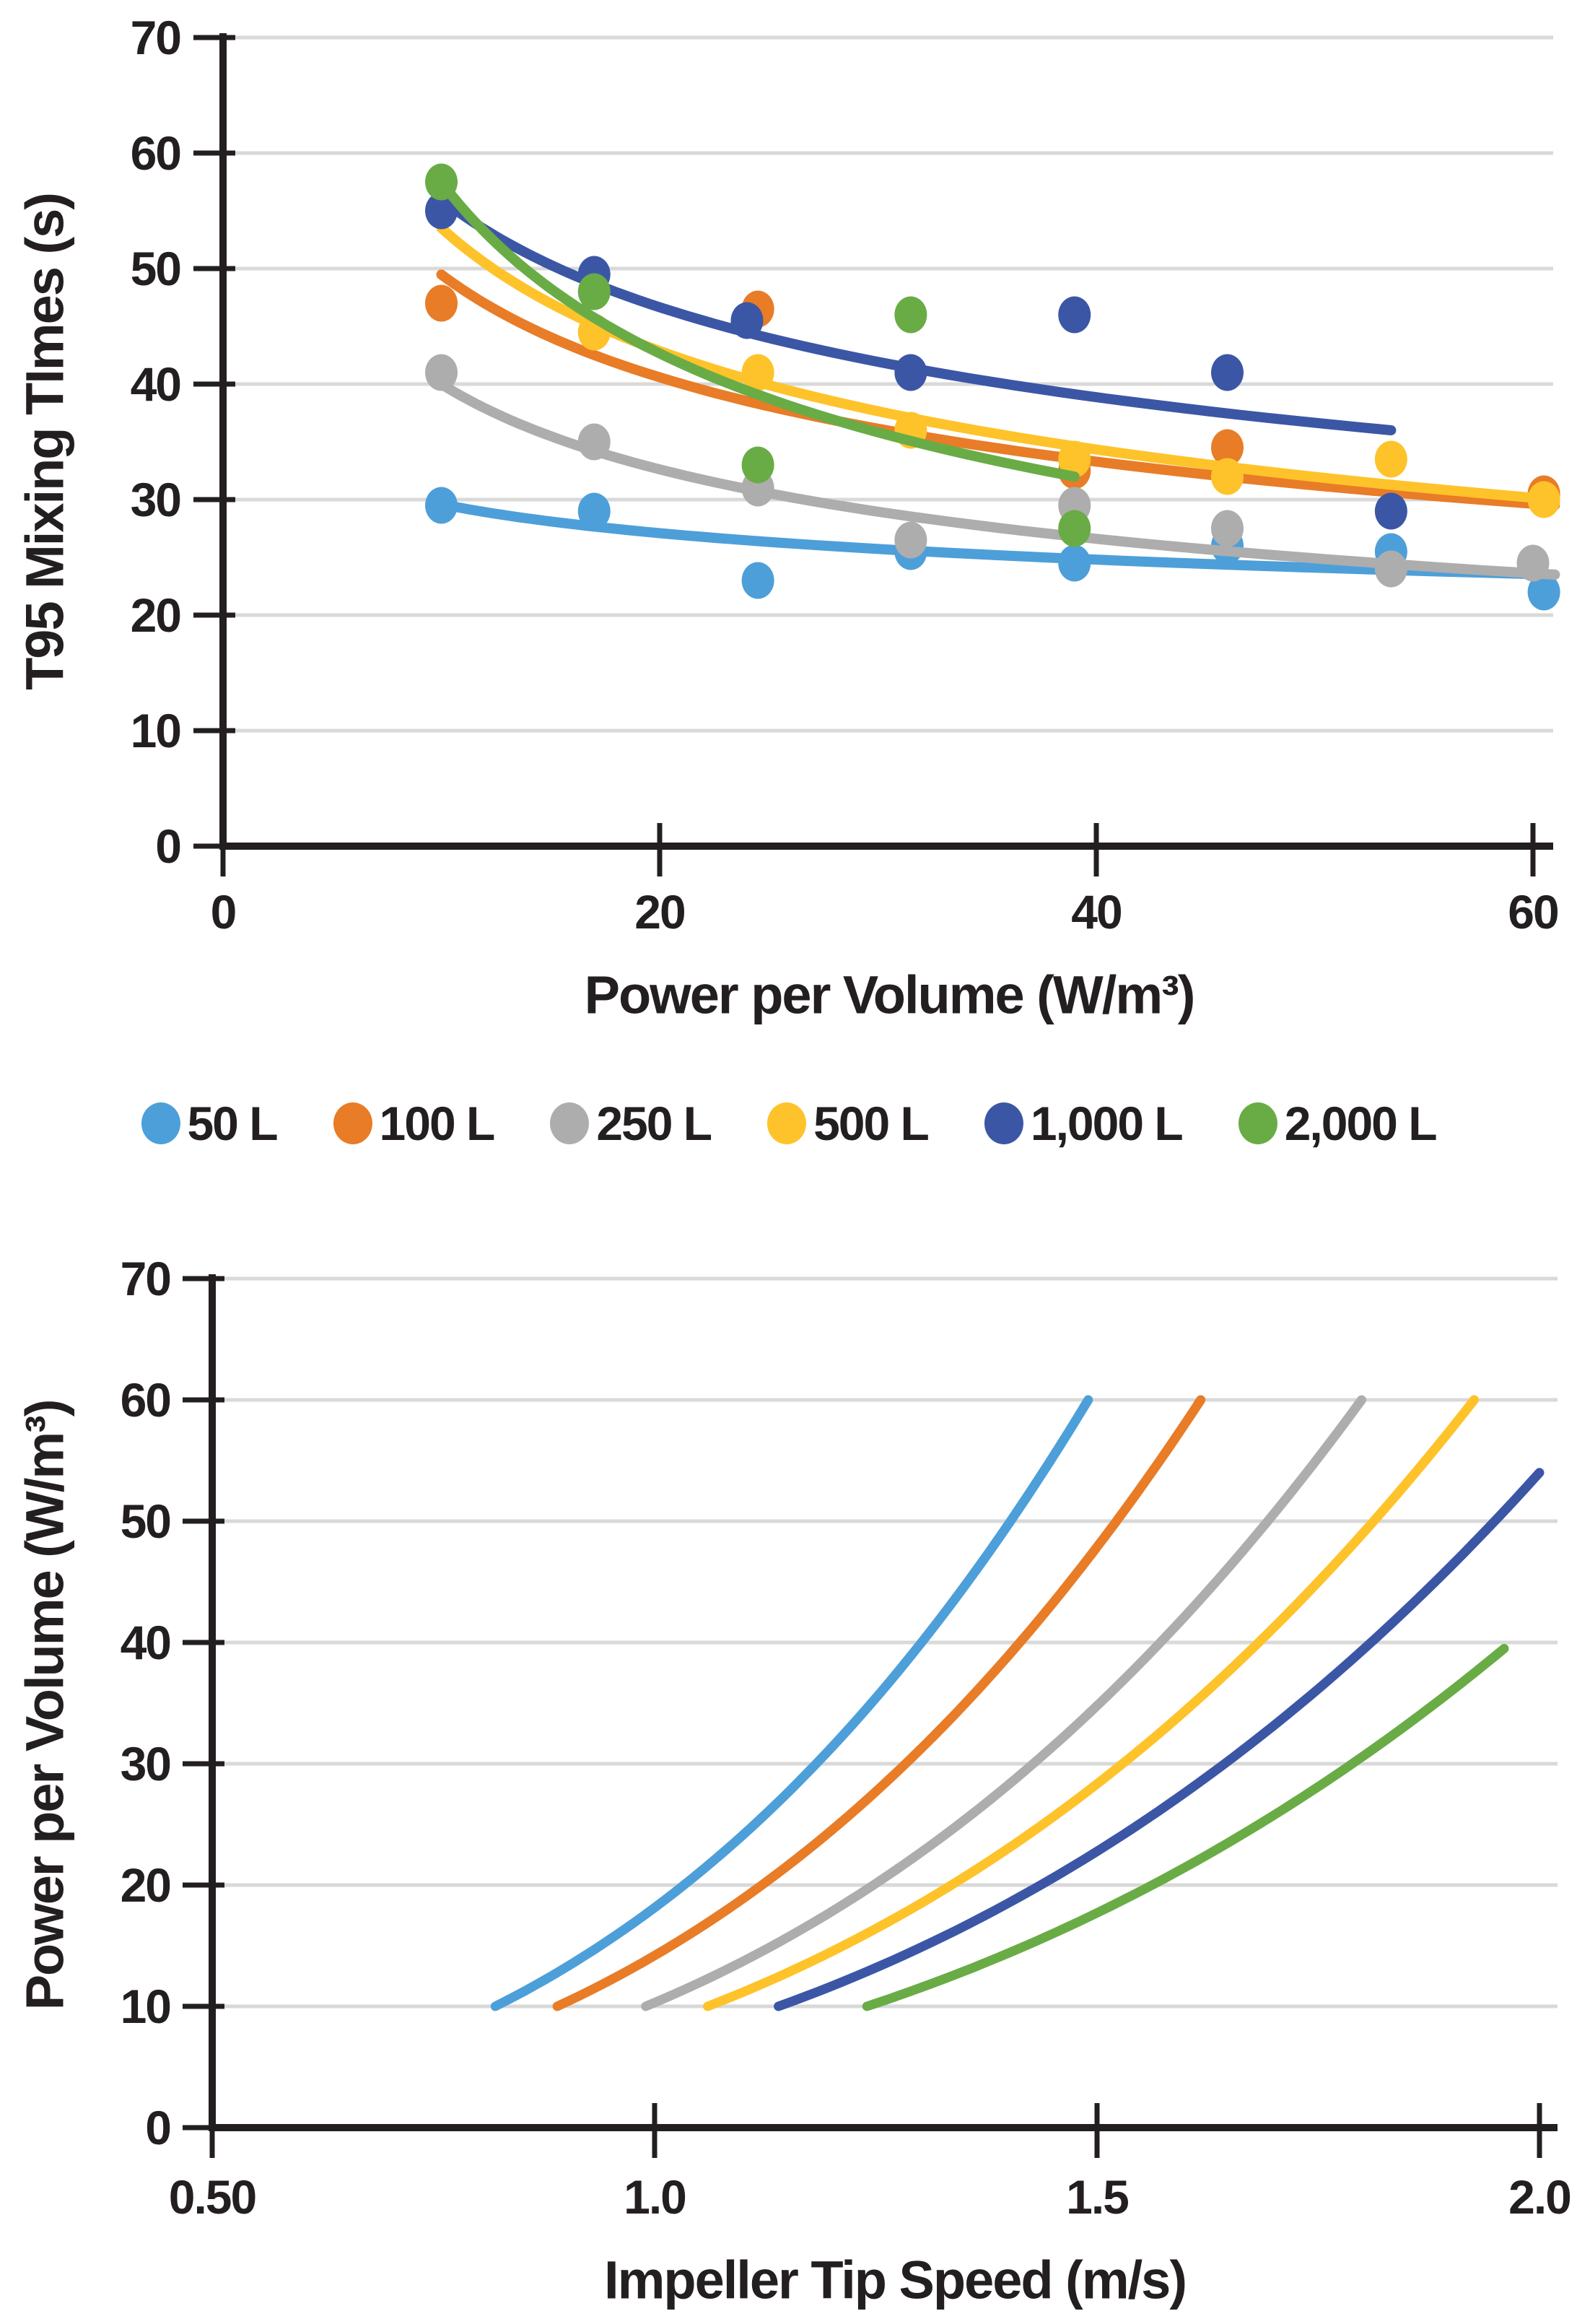 This screenshot has width=1577, height=2324. I want to click on bottom-chart-y-axis-title: Power per Volume (W/m³), so click(44, 1705).